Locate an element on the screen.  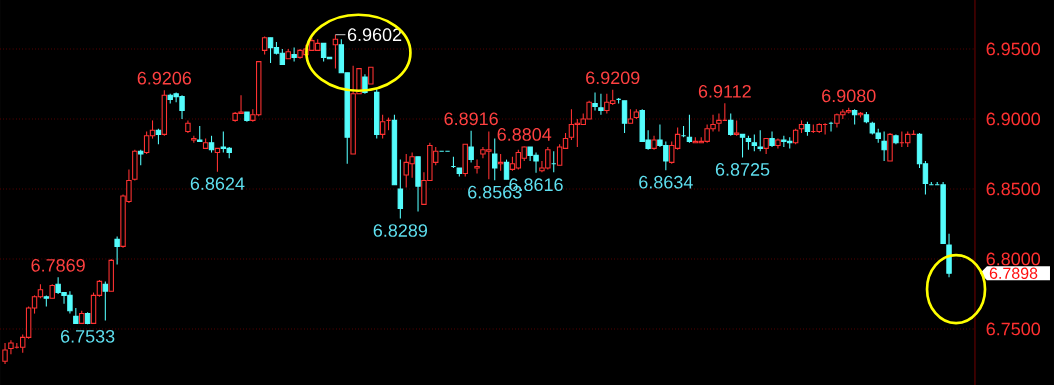
annotation: 6.9209 is located at coordinates (613, 78).